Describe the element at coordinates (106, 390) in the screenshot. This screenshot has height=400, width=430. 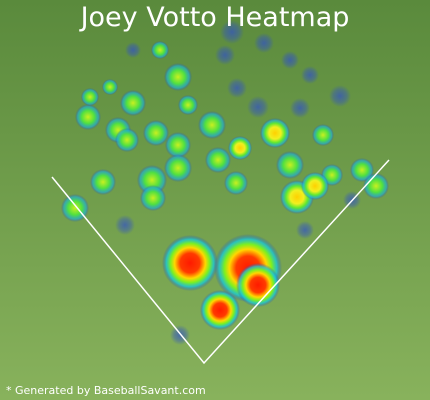
I see `footer: * Generated by BaseballSavant.com` at that location.